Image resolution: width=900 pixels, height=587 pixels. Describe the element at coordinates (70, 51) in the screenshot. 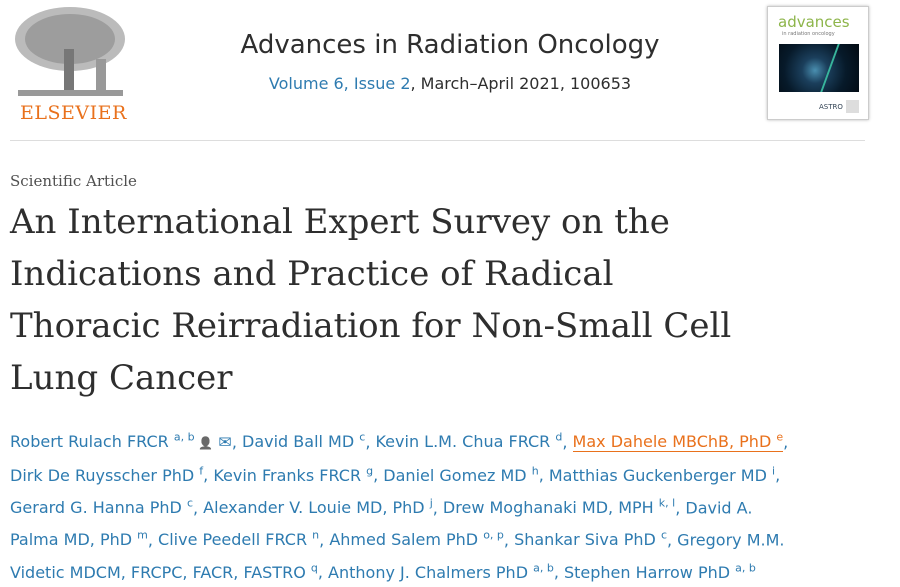

I see `tree-icon` at that location.